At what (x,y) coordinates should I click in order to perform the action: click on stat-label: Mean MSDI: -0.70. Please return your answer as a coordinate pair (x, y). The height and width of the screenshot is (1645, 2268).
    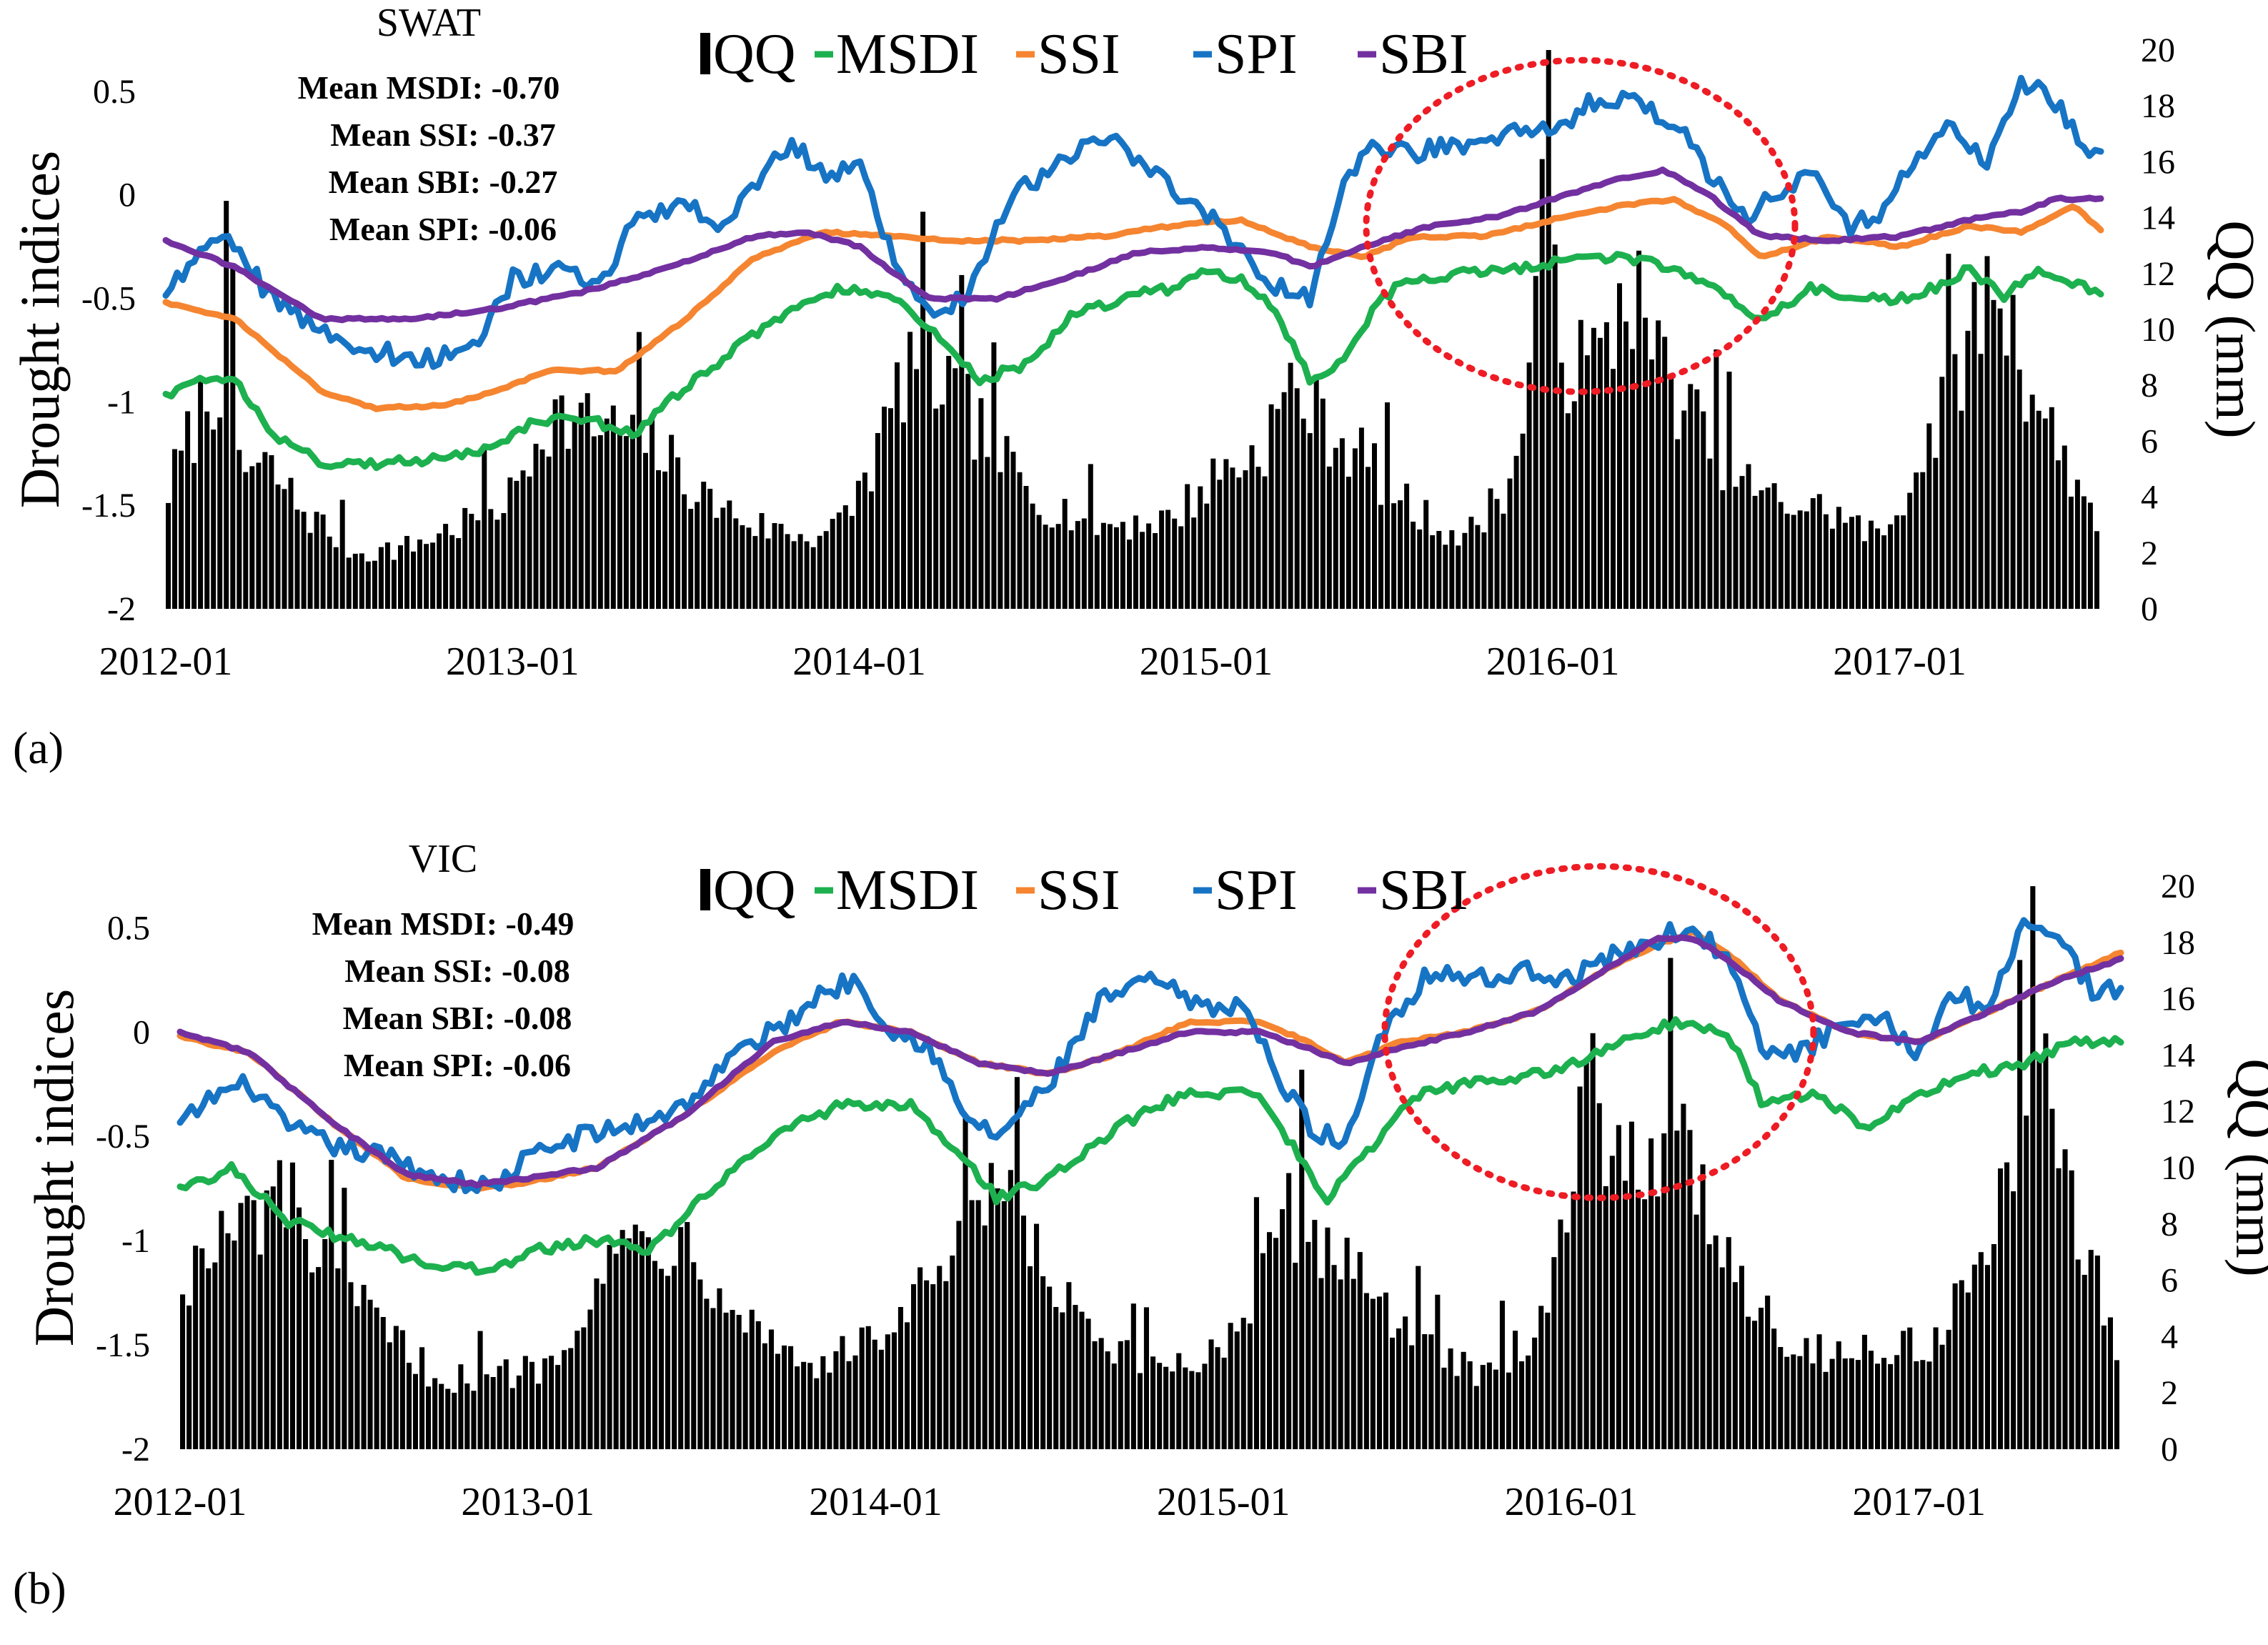
    Looking at the image, I should click on (429, 87).